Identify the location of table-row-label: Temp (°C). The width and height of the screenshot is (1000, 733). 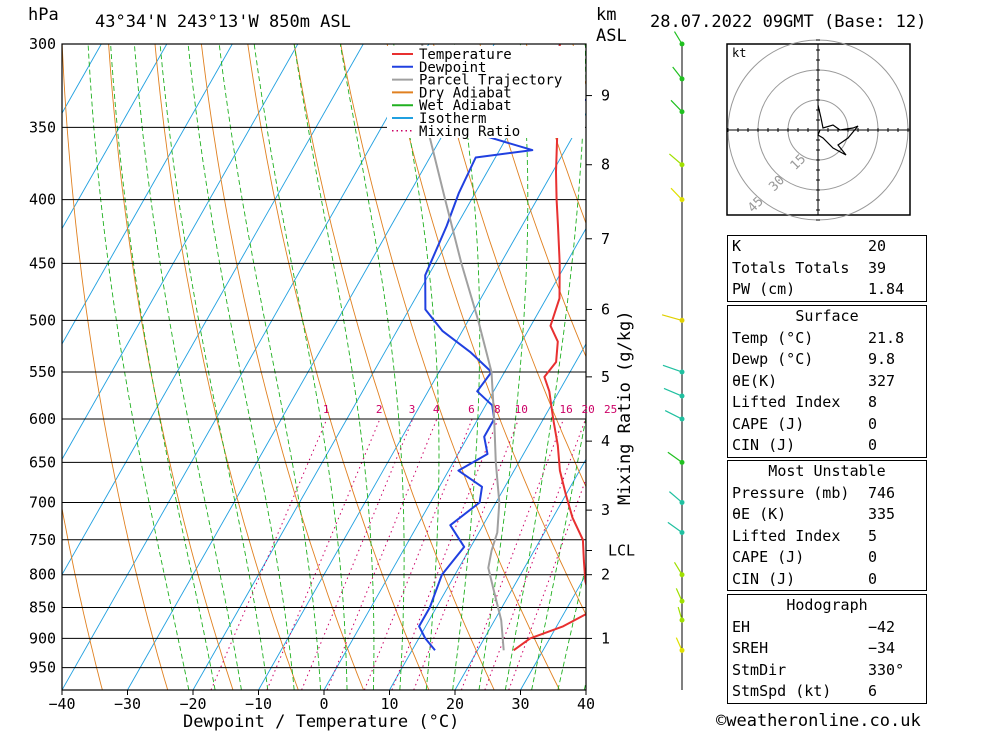
(773, 337).